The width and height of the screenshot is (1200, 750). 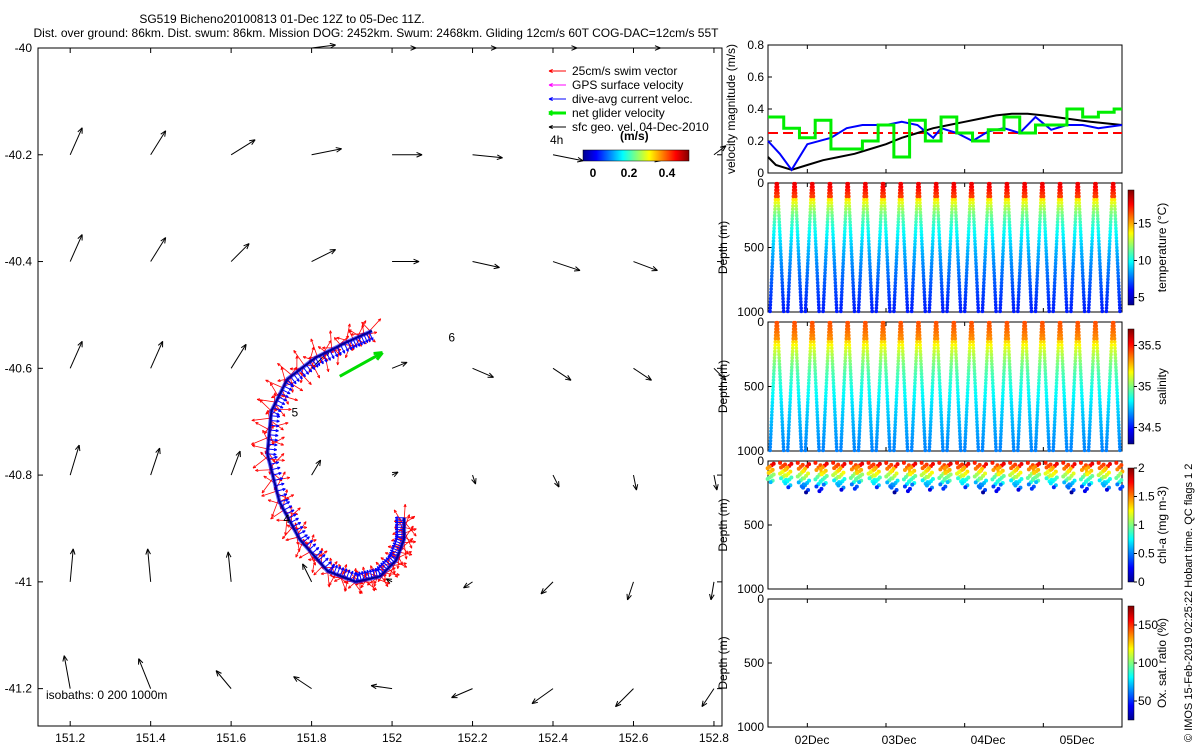 I want to click on track-line-blue, so click(x=336, y=456).